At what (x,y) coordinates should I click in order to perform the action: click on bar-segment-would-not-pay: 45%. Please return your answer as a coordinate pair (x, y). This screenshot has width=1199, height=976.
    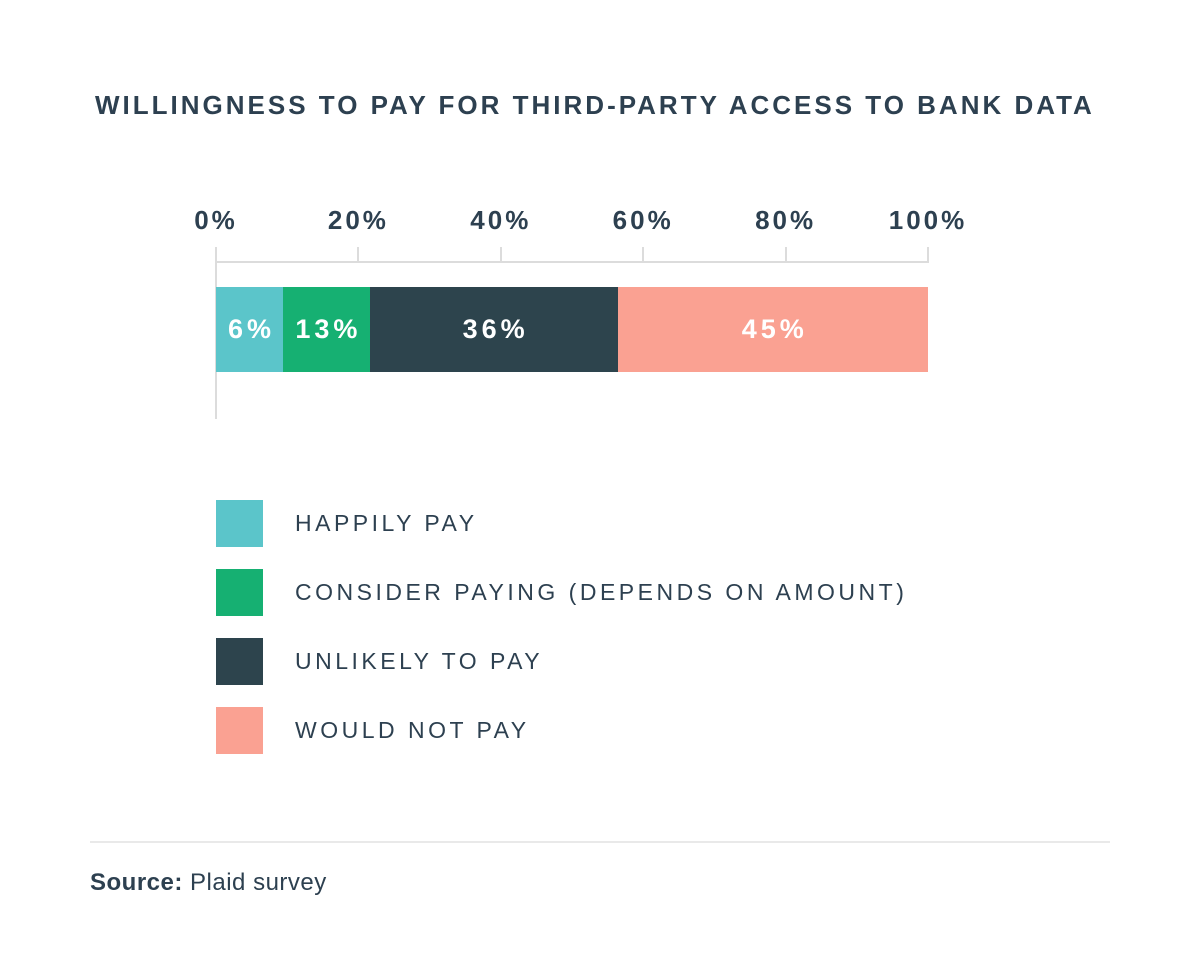
    Looking at the image, I should click on (772, 329).